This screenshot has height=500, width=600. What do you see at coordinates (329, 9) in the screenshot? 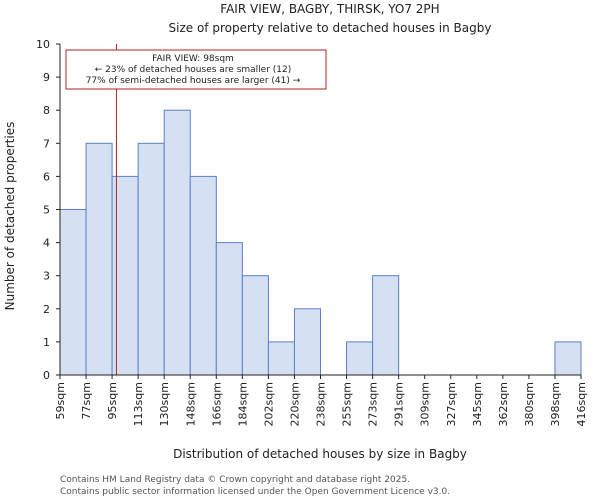
I see `chart-title: FAIR VIEW, BAGBY, THIRSK, YO7 2PH` at bounding box center [329, 9].